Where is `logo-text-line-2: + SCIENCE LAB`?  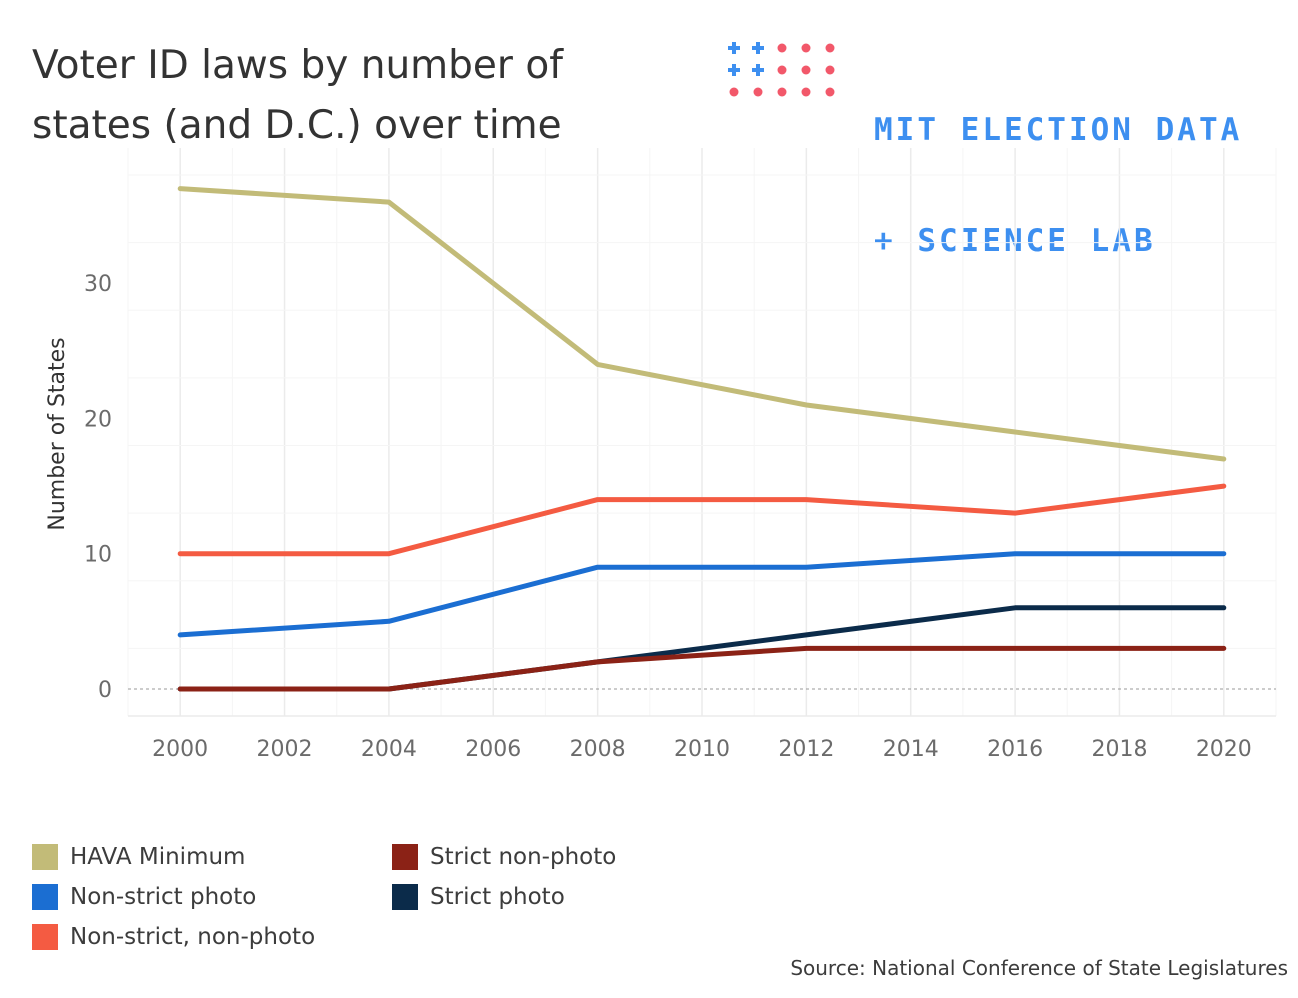
logo-text-line-2: + SCIENCE LAB is located at coordinates (1015, 241).